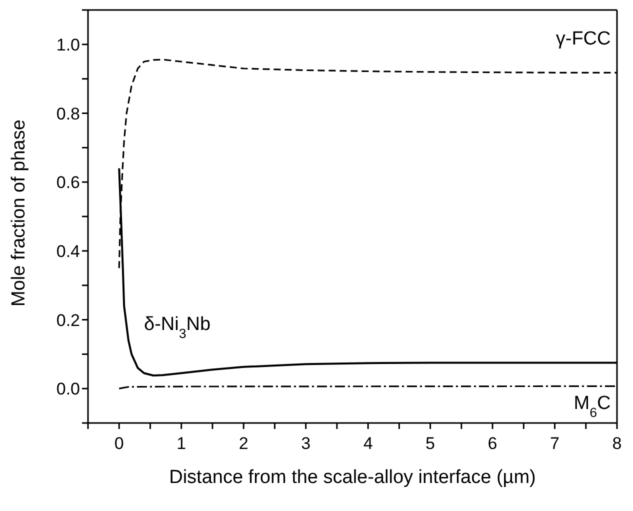 Image resolution: width=633 pixels, height=511 pixels. Describe the element at coordinates (68, 320) in the screenshot. I see `y-tick-label: 0.2` at that location.